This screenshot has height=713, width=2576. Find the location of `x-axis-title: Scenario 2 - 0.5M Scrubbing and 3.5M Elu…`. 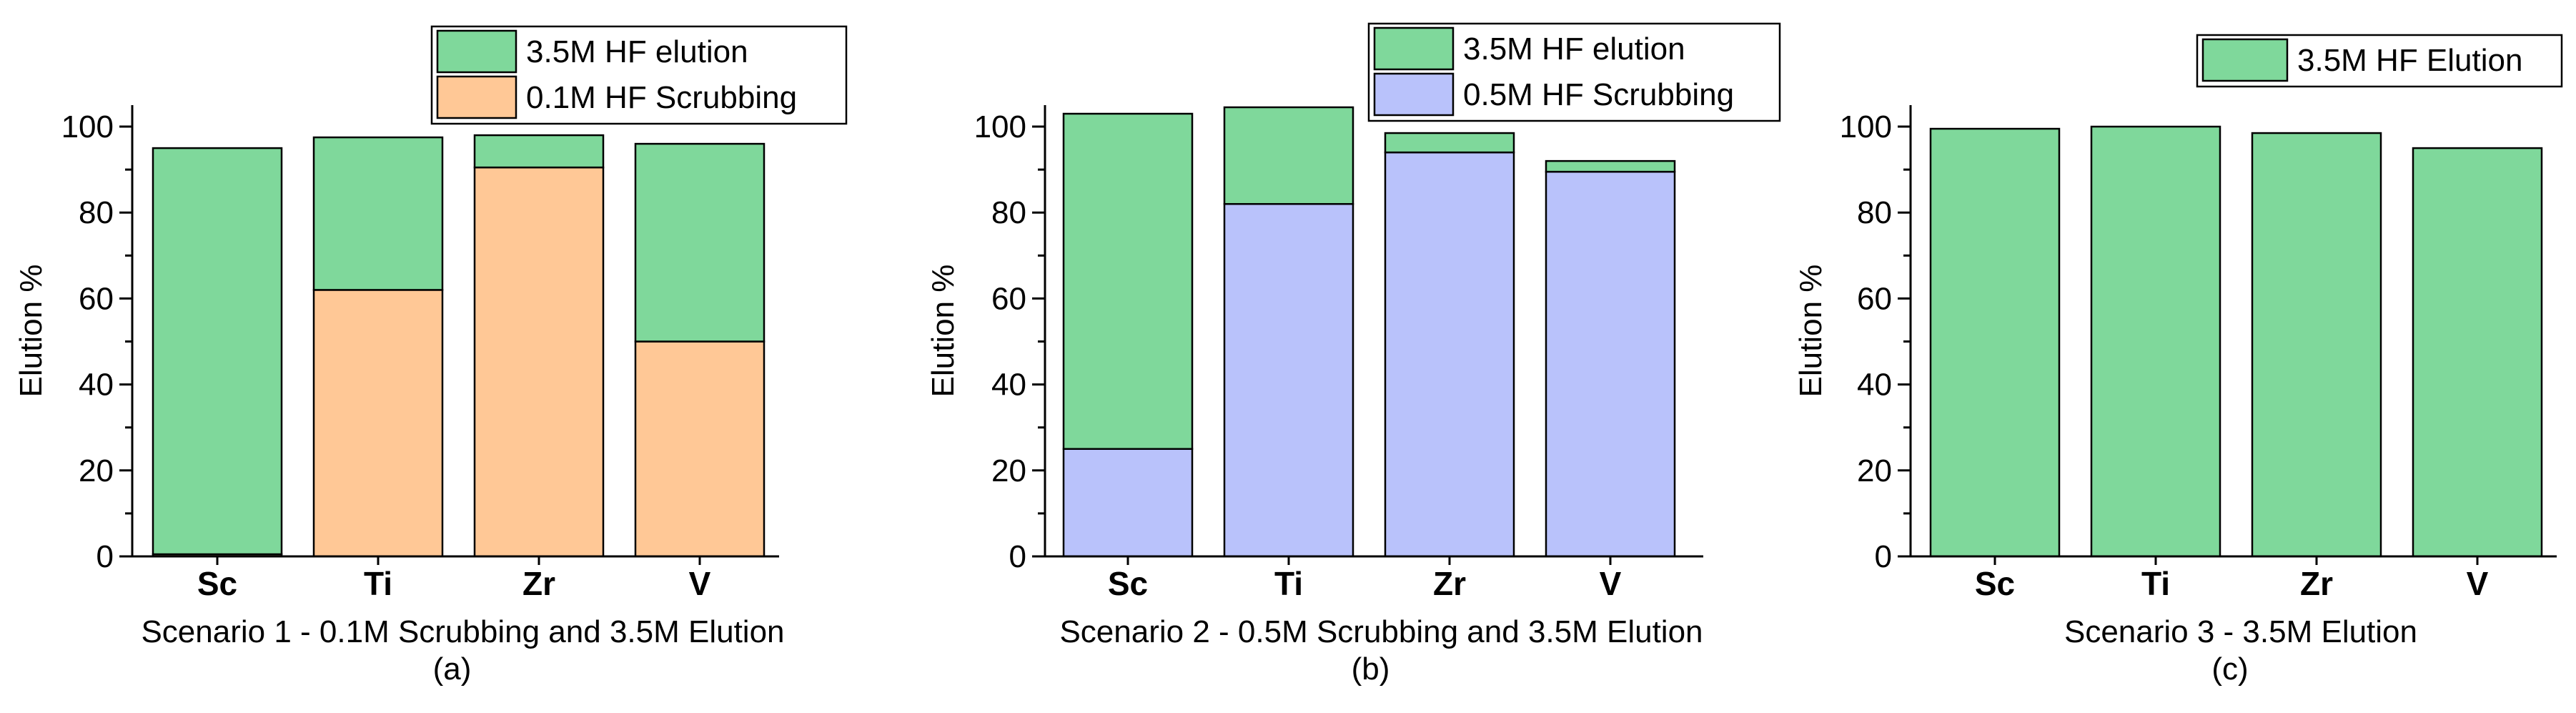

x-axis-title: Scenario 2 - 0.5M Scrubbing and 3.5M Elu… is located at coordinates (1381, 632).